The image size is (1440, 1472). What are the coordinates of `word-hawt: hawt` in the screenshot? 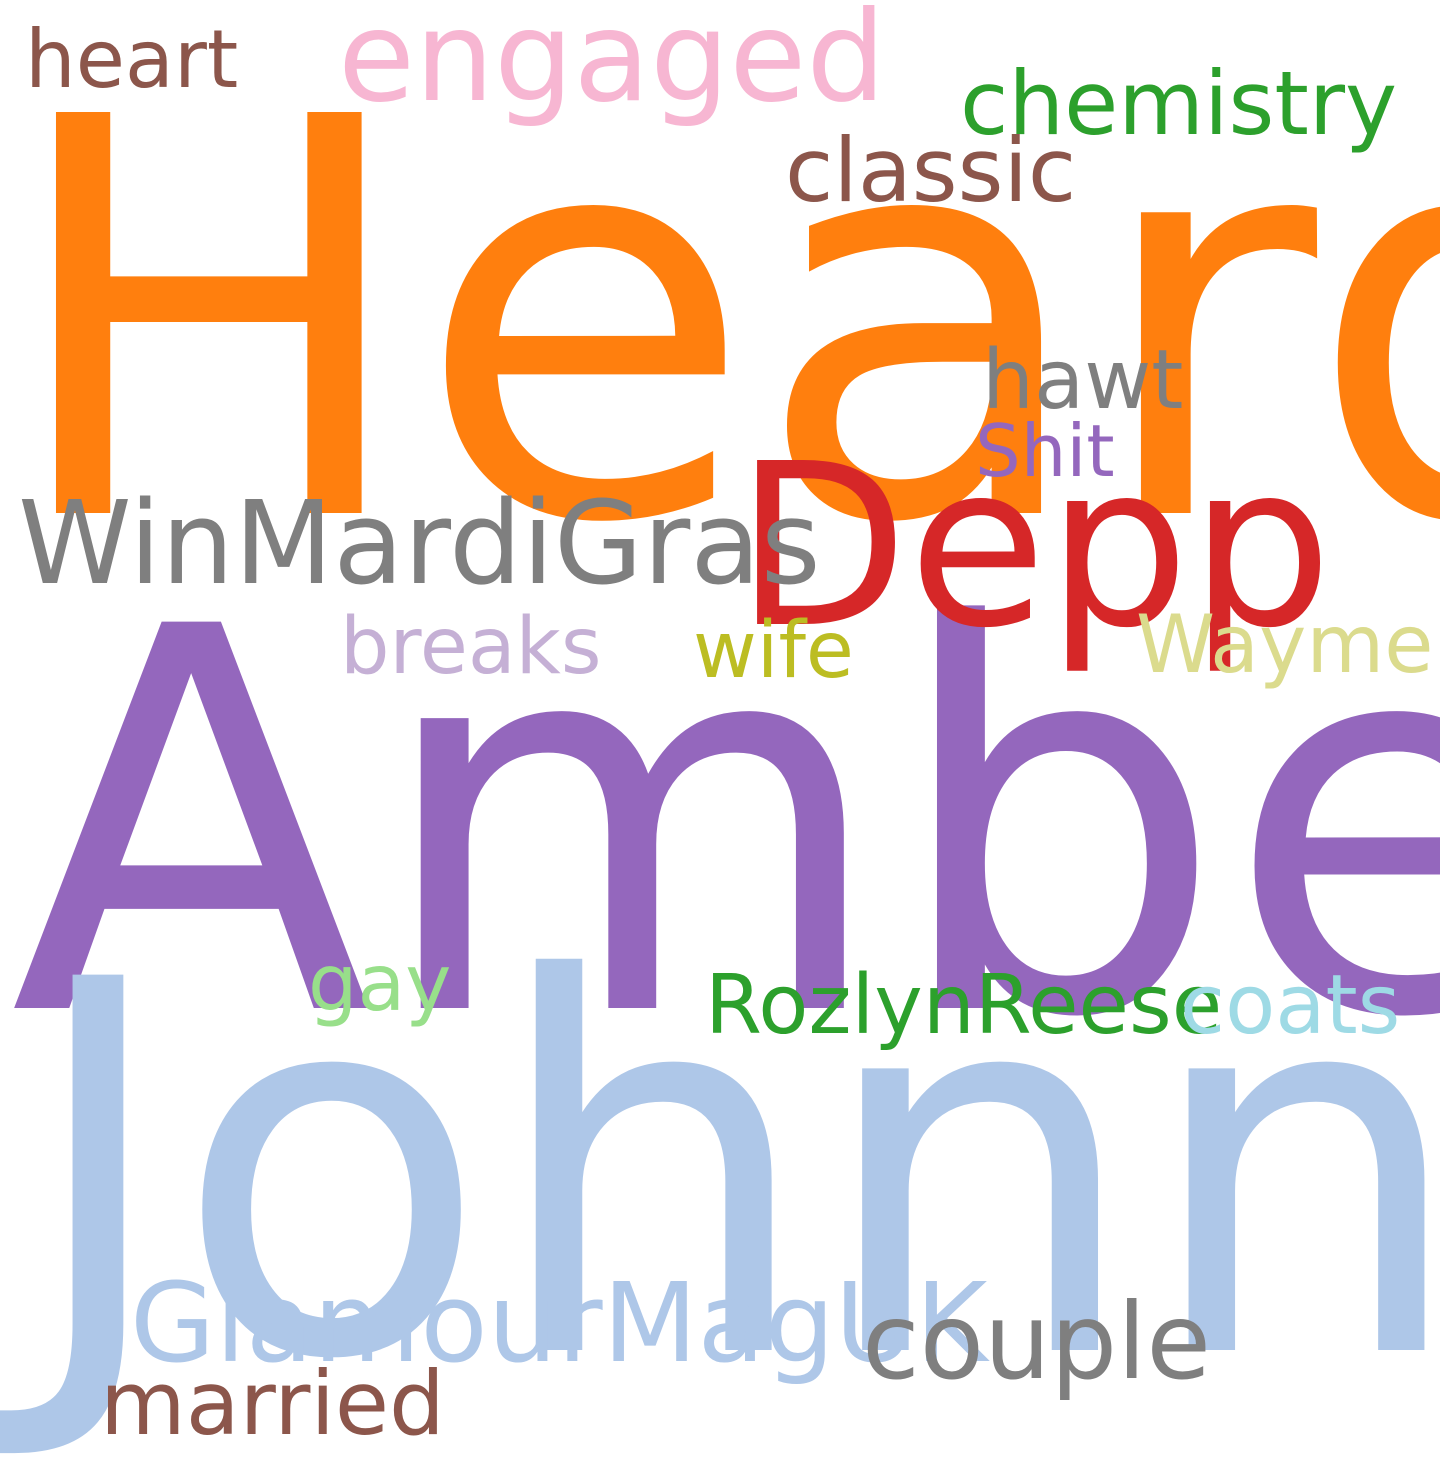 It's located at (1083, 380).